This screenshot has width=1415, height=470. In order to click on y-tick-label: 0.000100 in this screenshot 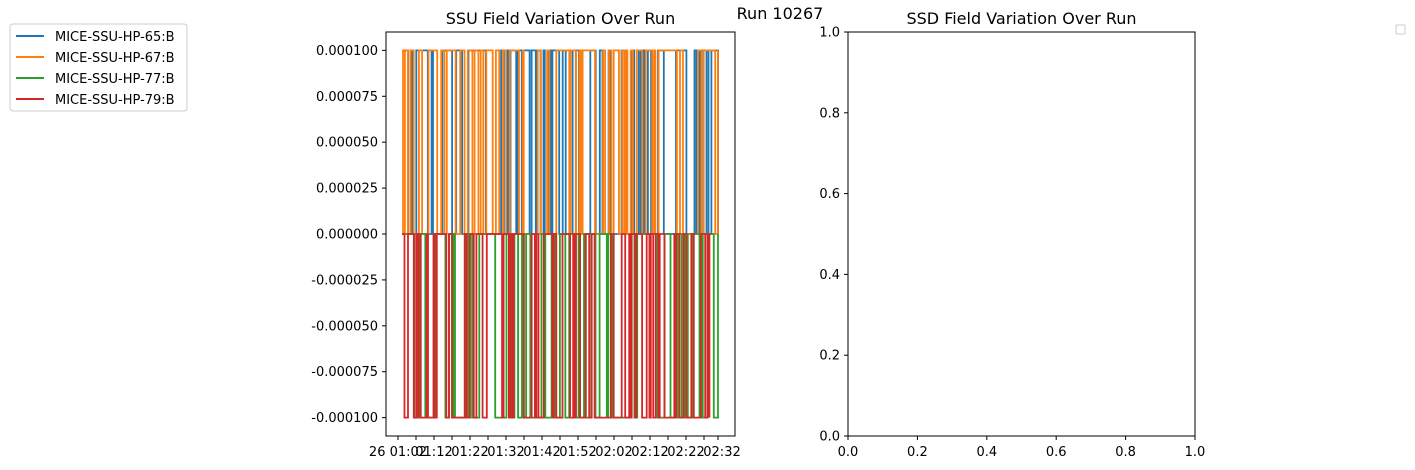, I will do `click(347, 51)`.